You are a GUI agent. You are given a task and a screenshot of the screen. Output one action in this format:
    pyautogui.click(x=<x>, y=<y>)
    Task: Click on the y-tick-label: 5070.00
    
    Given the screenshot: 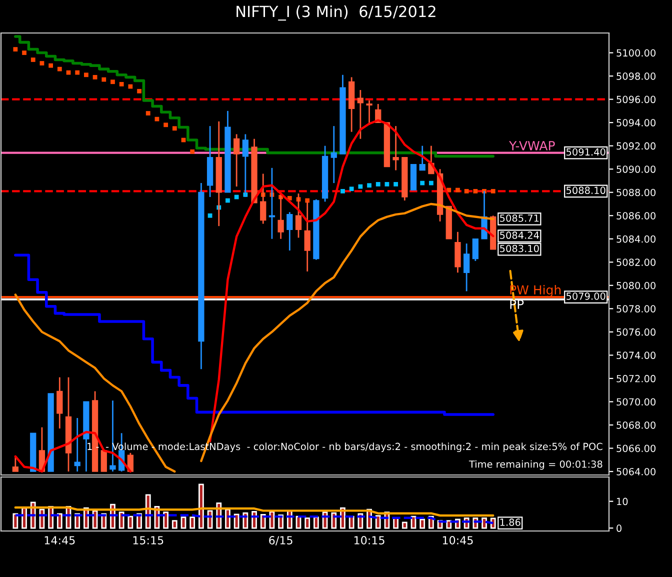 What is the action you would take?
    pyautogui.click(x=636, y=402)
    